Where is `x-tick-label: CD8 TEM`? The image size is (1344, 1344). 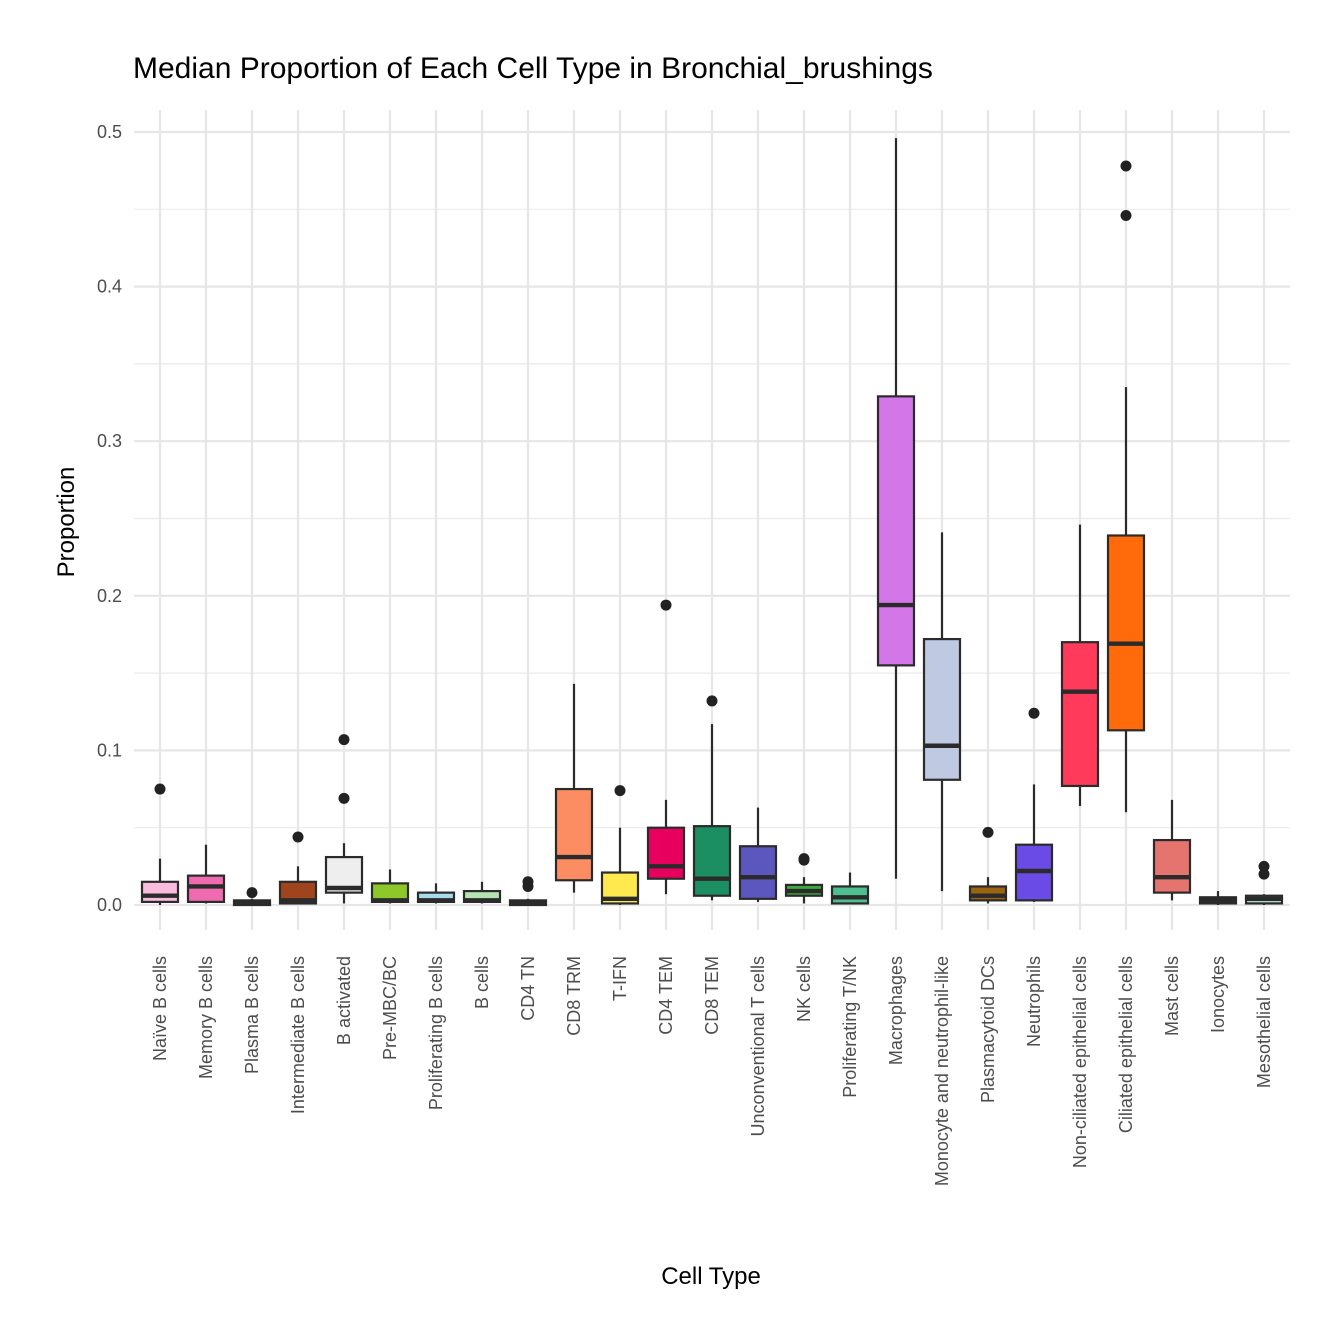
x-tick-label: CD8 TEM is located at coordinates (712, 995).